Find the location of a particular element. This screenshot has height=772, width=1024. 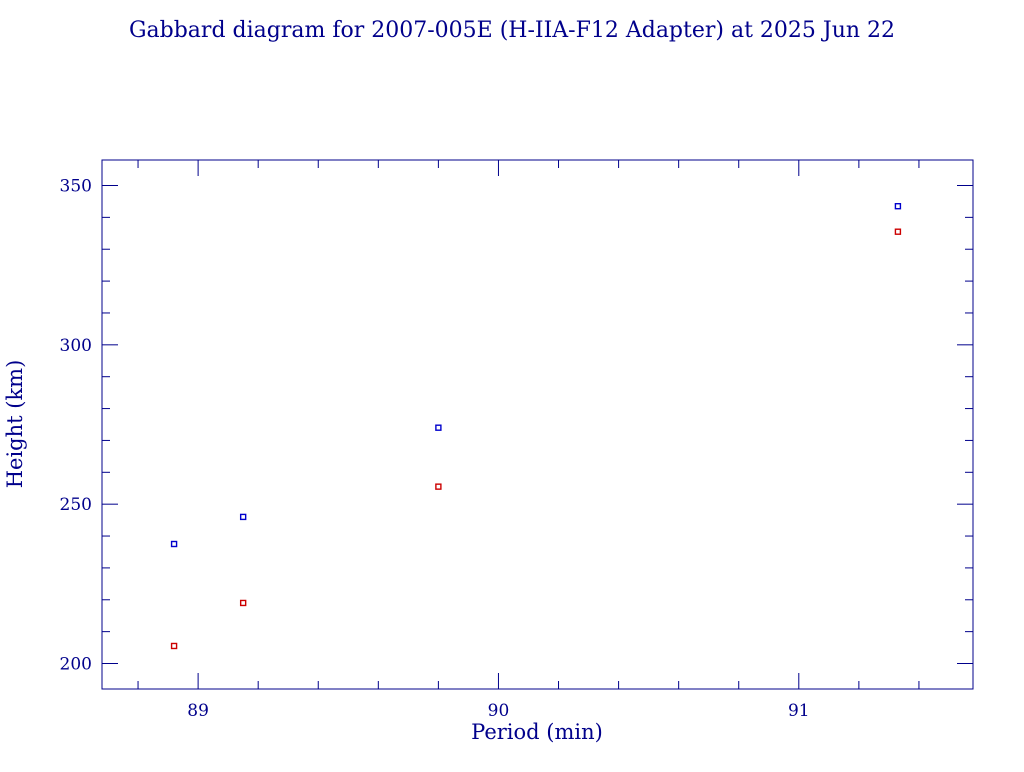

x-tick-label: 90 is located at coordinates (499, 711).